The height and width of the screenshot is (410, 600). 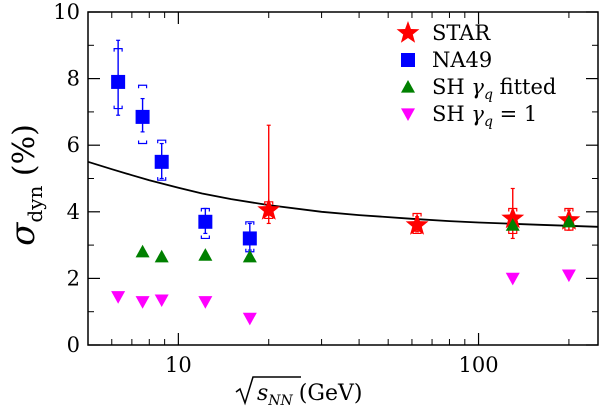 What do you see at coordinates (309, 395) in the screenshot?
I see `svg-text:sNN(GeV): sNN (GeV)` at bounding box center [309, 395].